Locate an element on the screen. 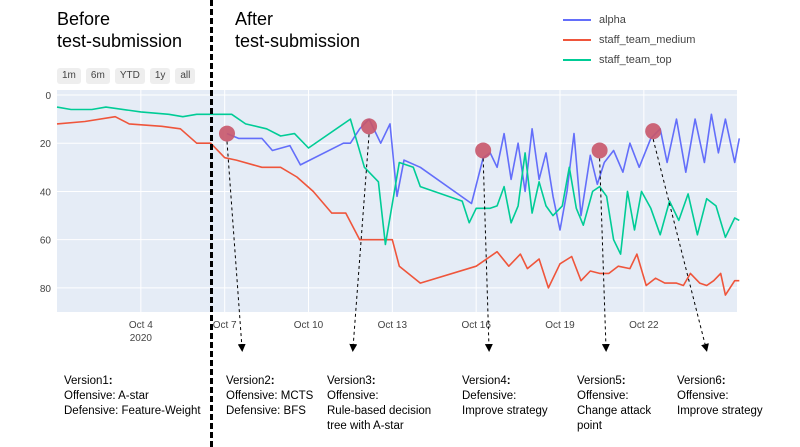  version5-note: Version5: Offensive: Change attack point is located at coordinates (614, 403).